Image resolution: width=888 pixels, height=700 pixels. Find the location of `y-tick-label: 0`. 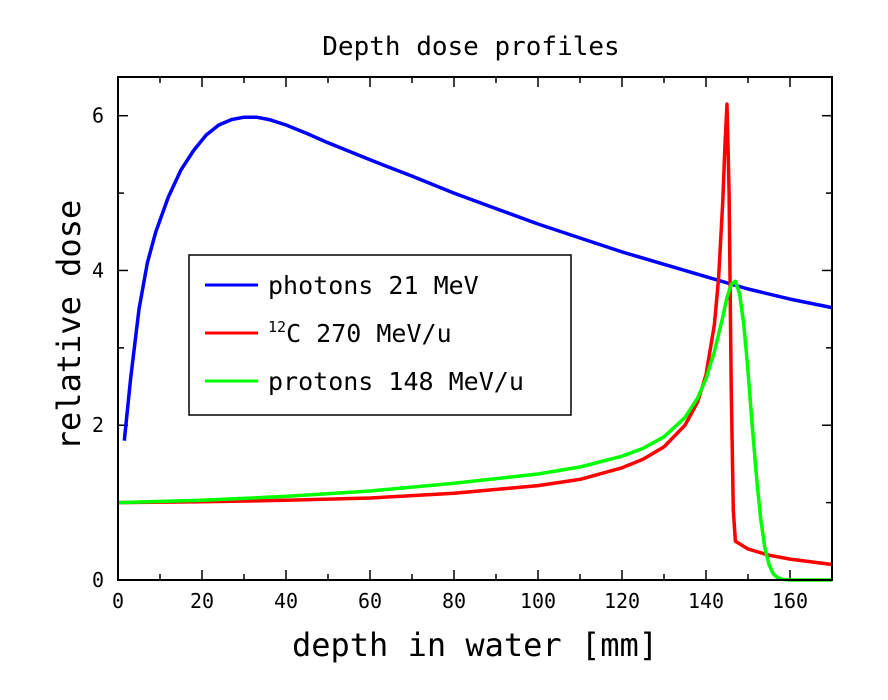

y-tick-label: 0 is located at coordinates (98, 580).